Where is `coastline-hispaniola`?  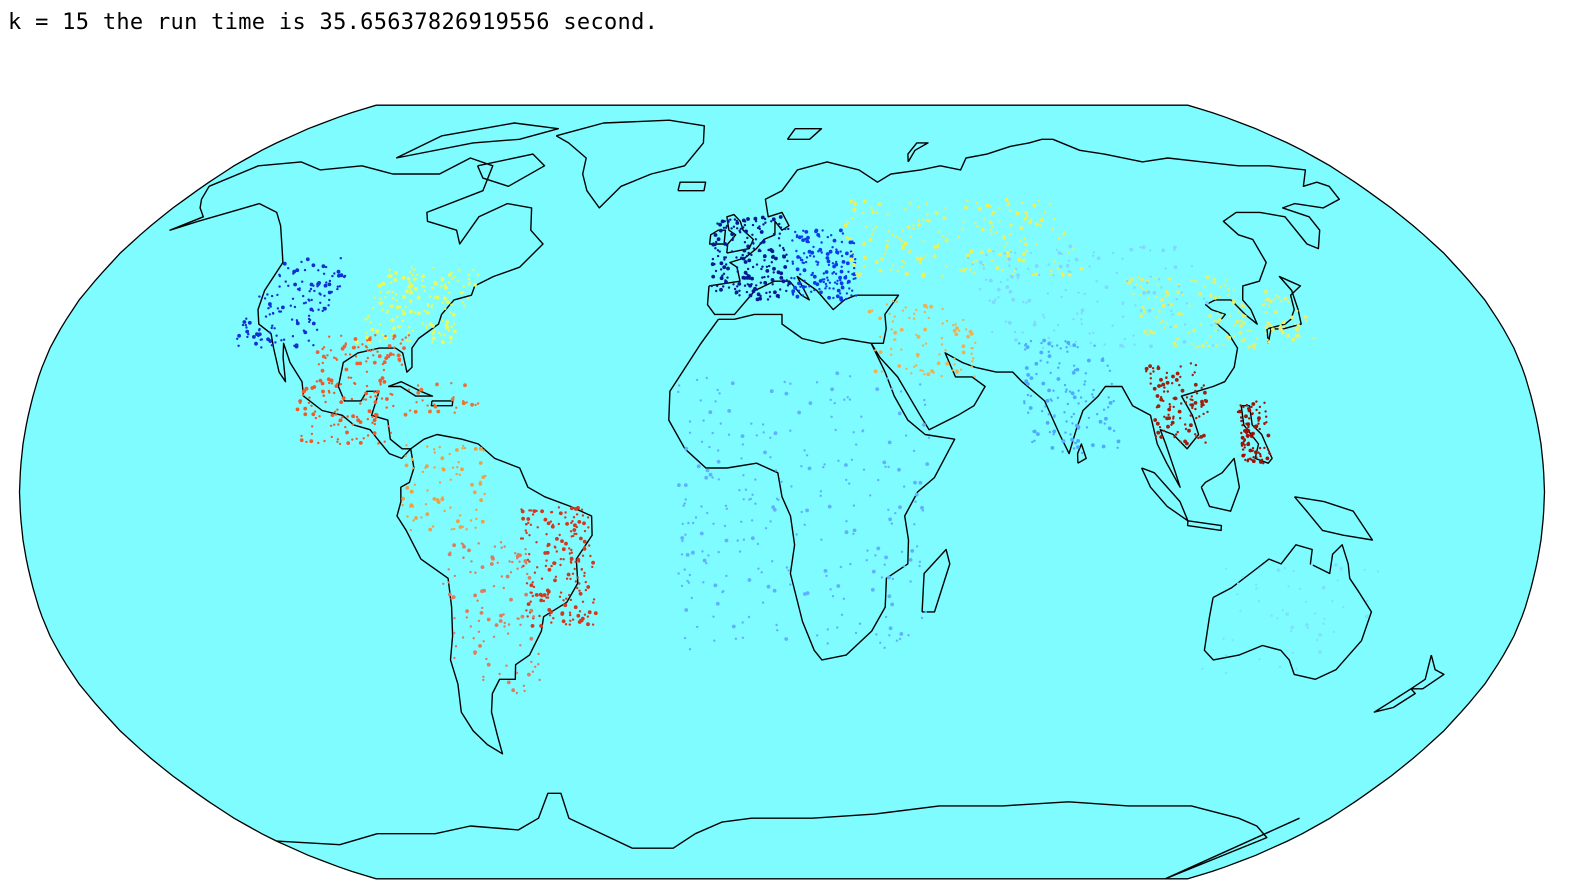 coastline-hispaniola is located at coordinates (442, 403).